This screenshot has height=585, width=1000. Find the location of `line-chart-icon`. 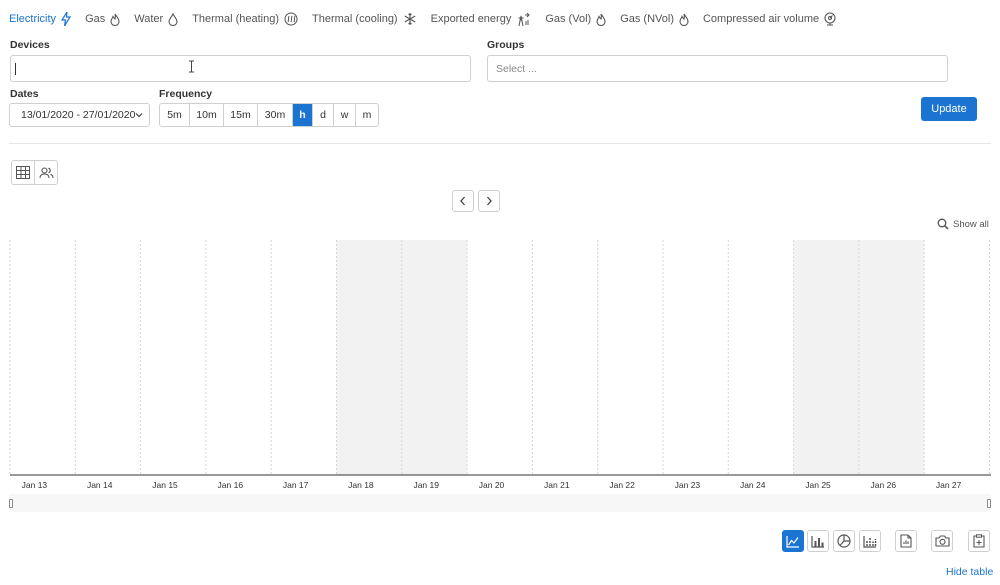

line-chart-icon is located at coordinates (792, 541).